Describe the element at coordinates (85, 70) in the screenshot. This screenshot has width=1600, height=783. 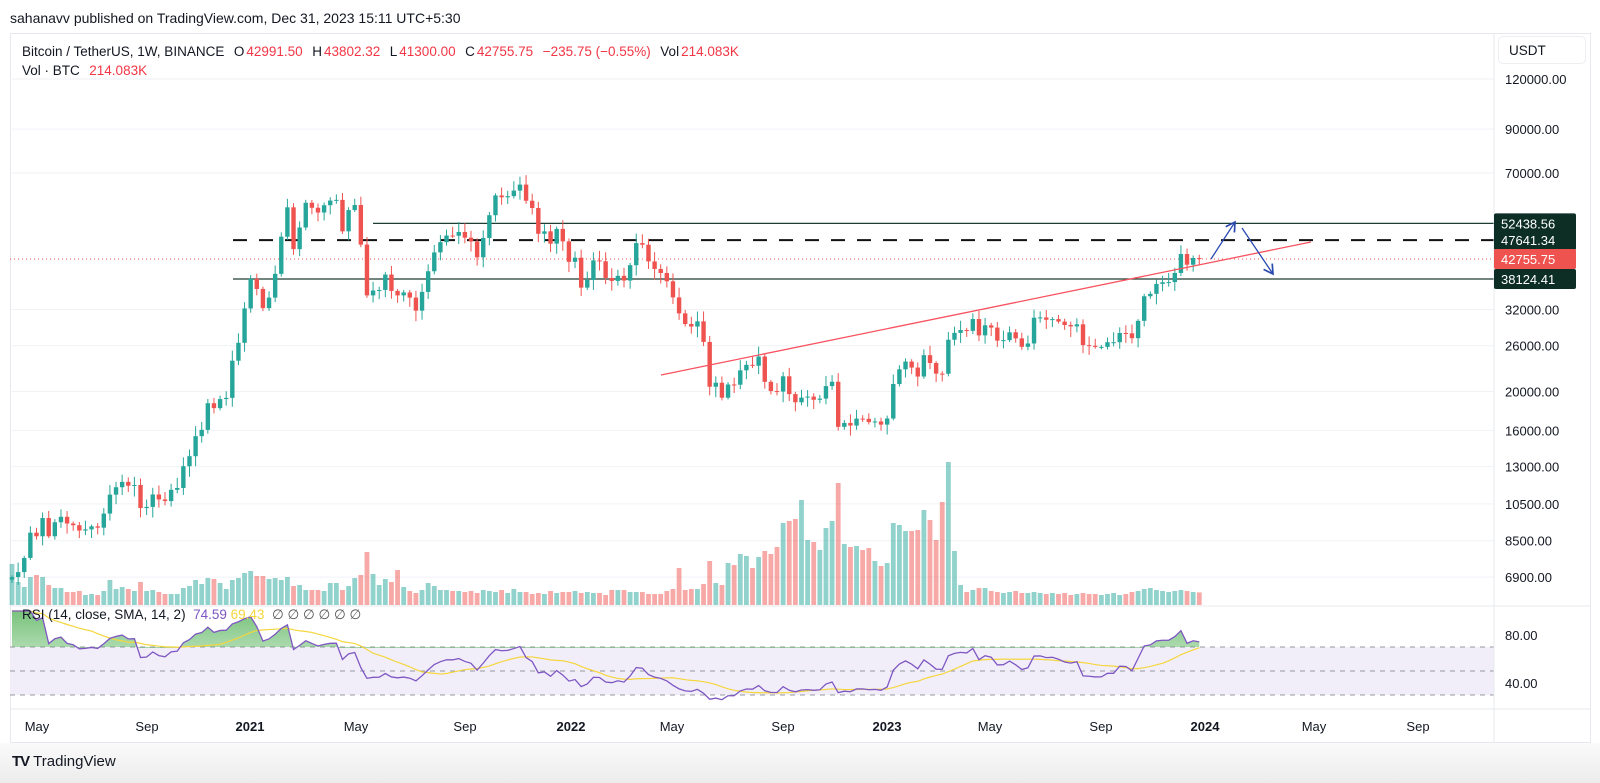
I see `volume-legend: Vol · BTC 214.083K` at that location.